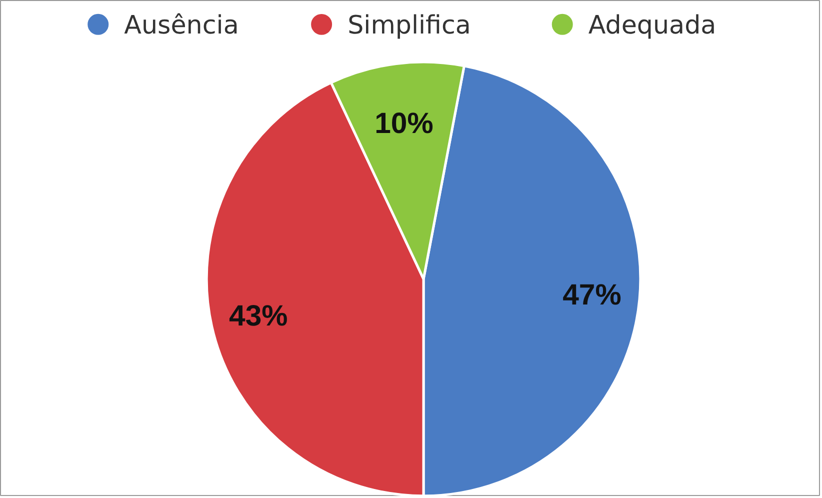  What do you see at coordinates (409, 24) in the screenshot?
I see `legend-label: Simplifica` at bounding box center [409, 24].